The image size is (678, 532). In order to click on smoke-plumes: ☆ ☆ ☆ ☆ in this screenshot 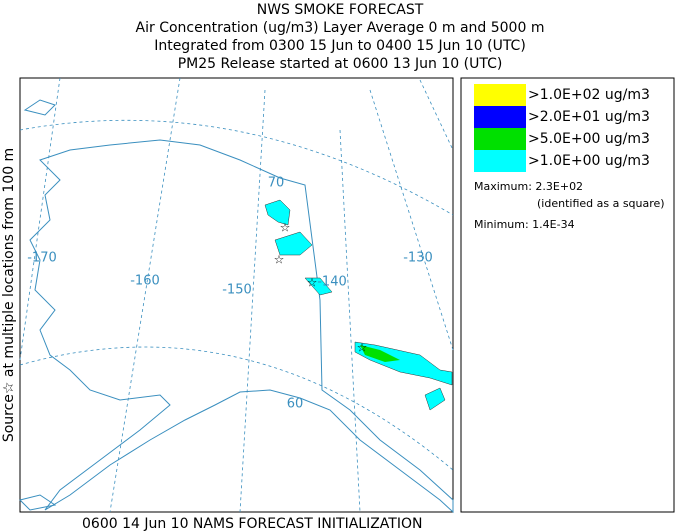, I will do `click(358, 305)`.